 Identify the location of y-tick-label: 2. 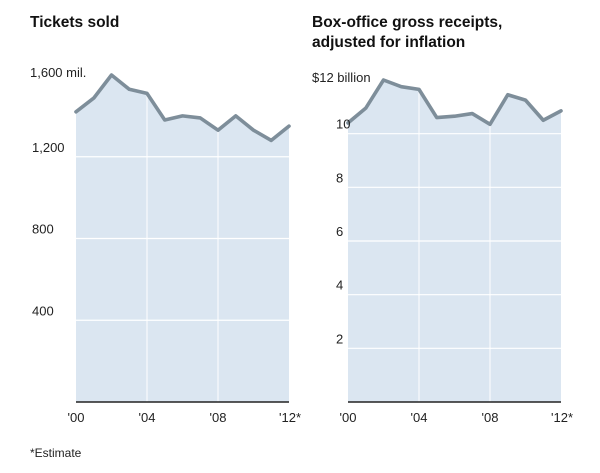
(339, 338).